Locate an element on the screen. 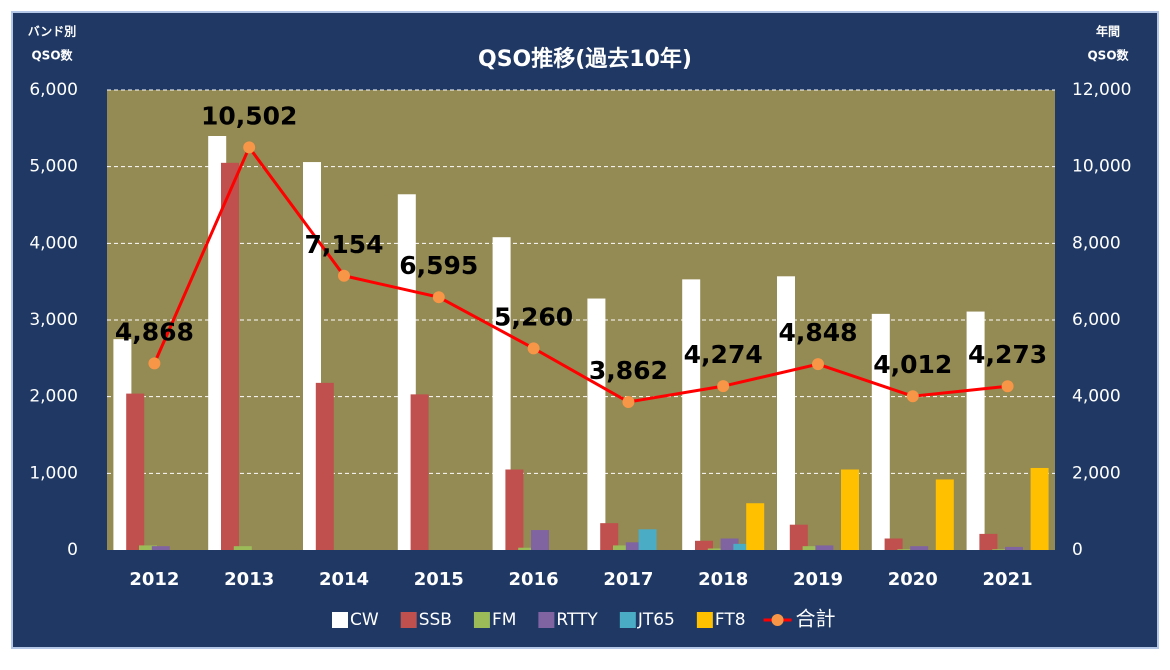 Image resolution: width=1170 pixels, height=670 pixels. y-axis-label: QSO数 is located at coordinates (52, 55).